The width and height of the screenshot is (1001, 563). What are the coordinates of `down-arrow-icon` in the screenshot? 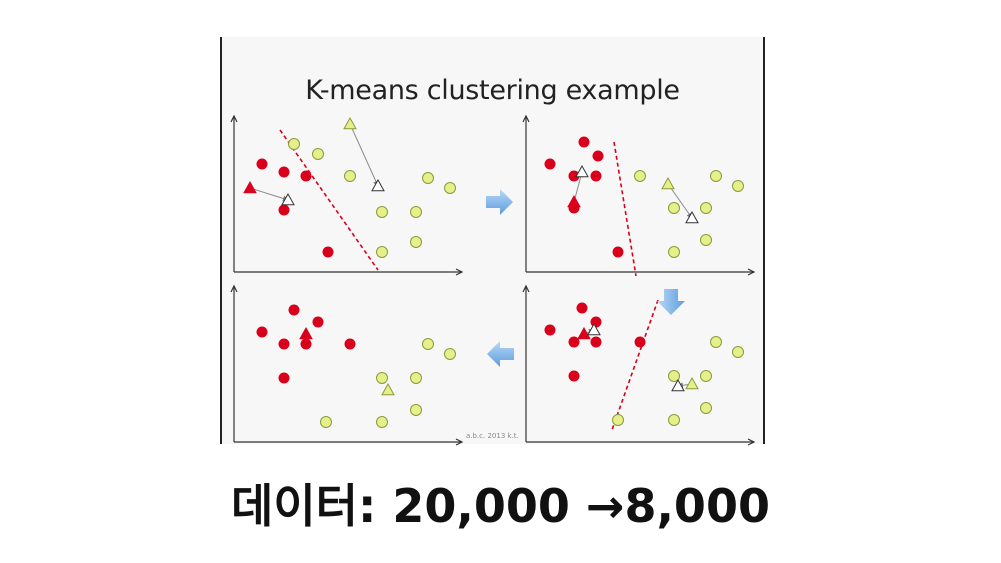 It's located at (671, 302).